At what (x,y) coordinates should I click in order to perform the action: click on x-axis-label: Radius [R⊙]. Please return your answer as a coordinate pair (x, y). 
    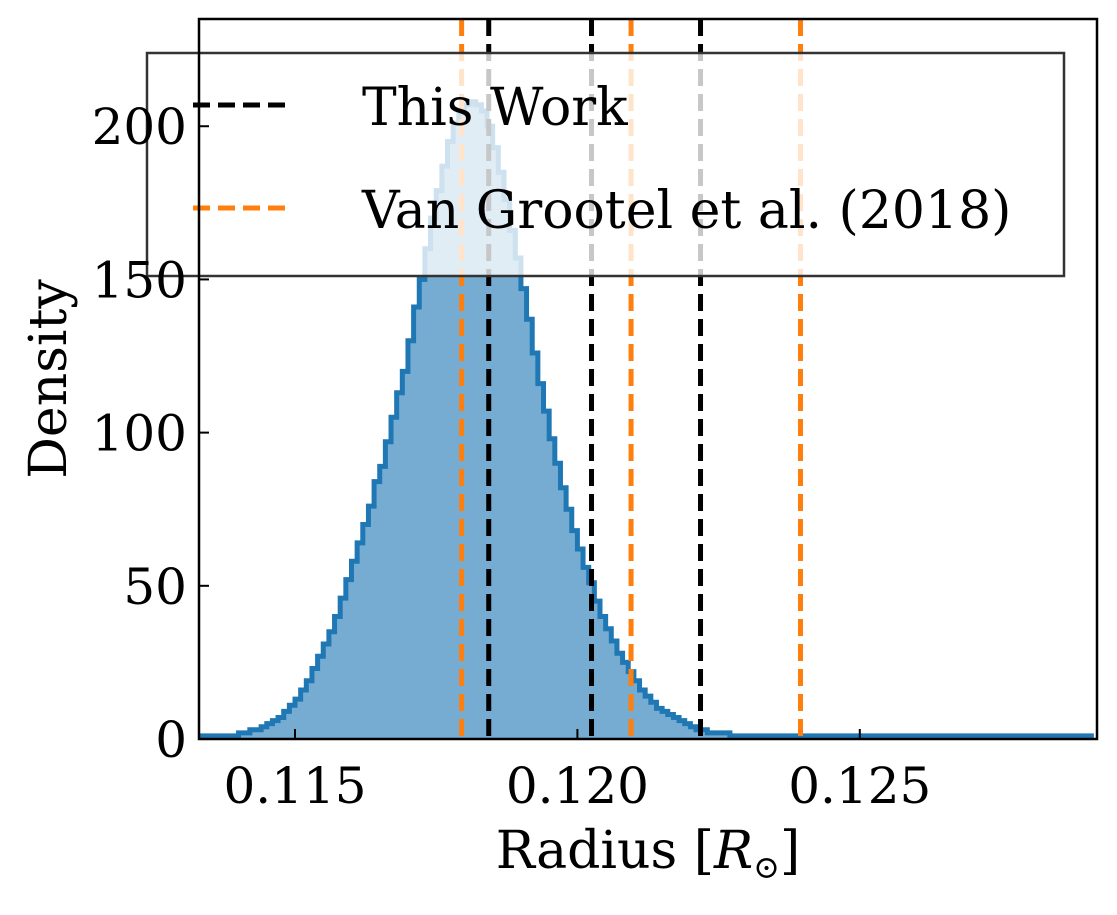
    Looking at the image, I should click on (648, 853).